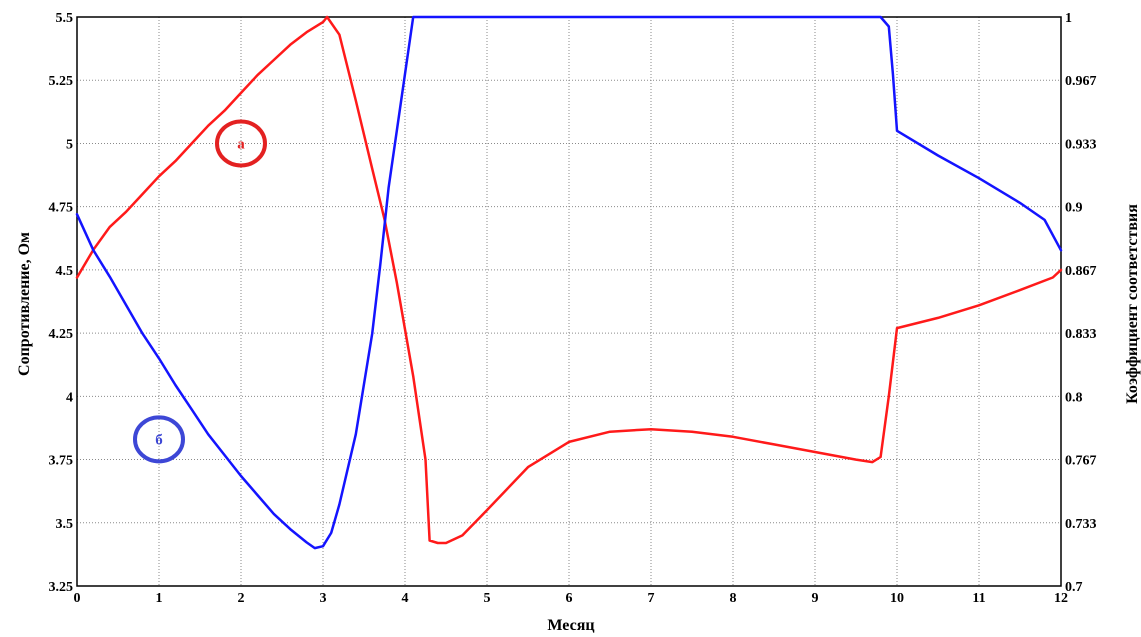  I want to click on x-tick-label: 3, so click(323, 598).